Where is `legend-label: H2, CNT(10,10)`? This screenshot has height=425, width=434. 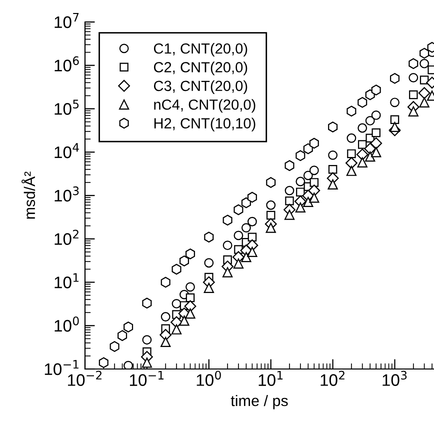
legend-label: H2, CNT(10,10) is located at coordinates (205, 125).